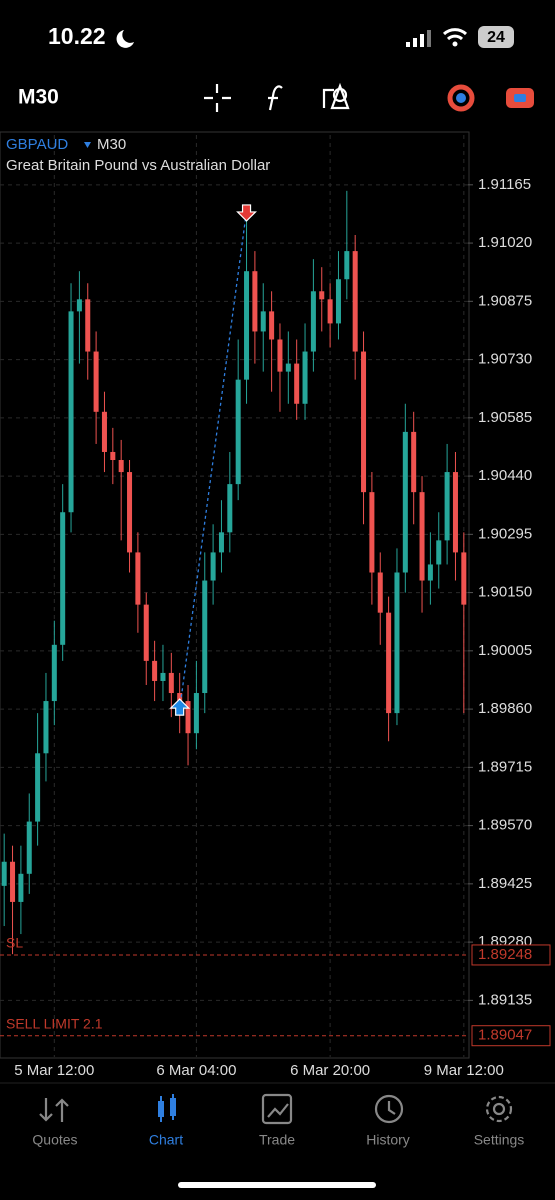 The image size is (555, 1200). Describe the element at coordinates (455, 44) in the screenshot. I see `wifi-dot` at that location.